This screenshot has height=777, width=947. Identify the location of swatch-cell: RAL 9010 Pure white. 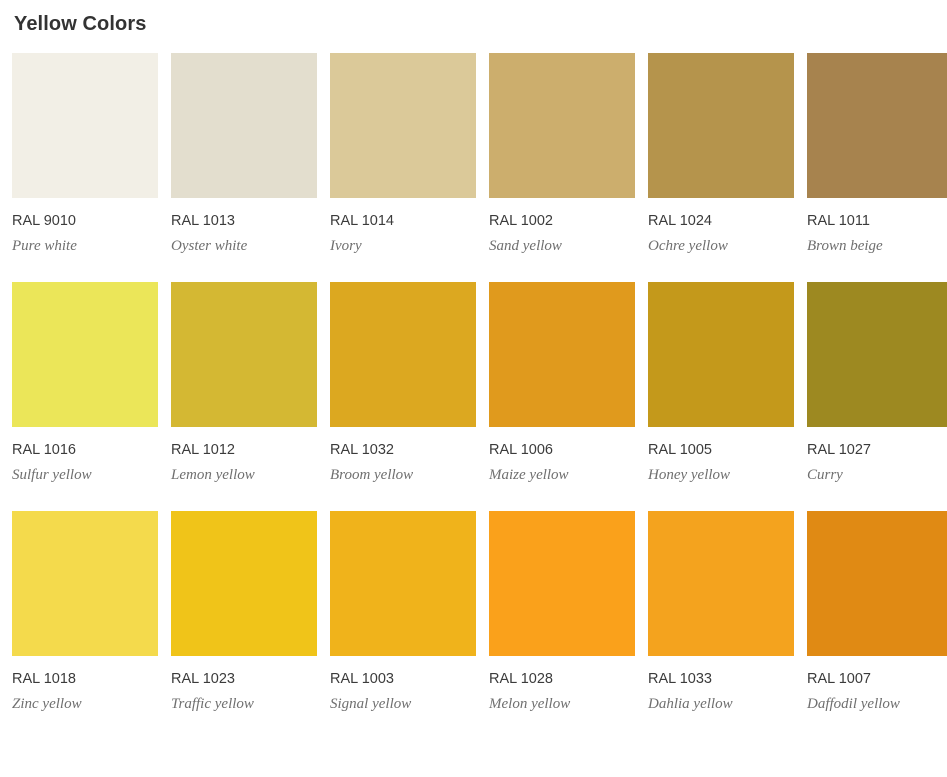
(85, 154).